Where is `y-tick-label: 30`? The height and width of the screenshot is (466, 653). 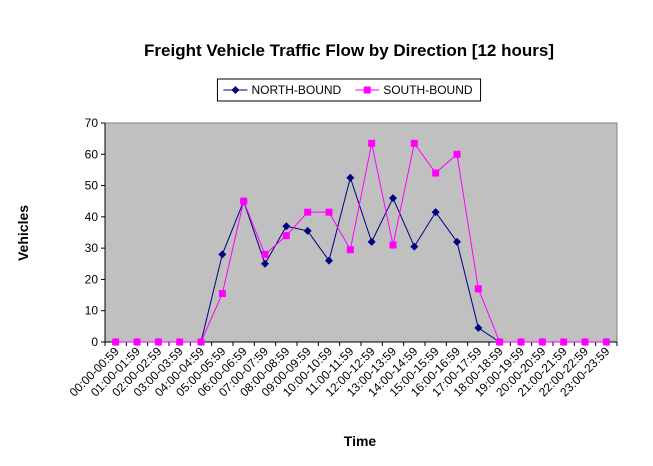 y-tick-label: 30 is located at coordinates (92, 248).